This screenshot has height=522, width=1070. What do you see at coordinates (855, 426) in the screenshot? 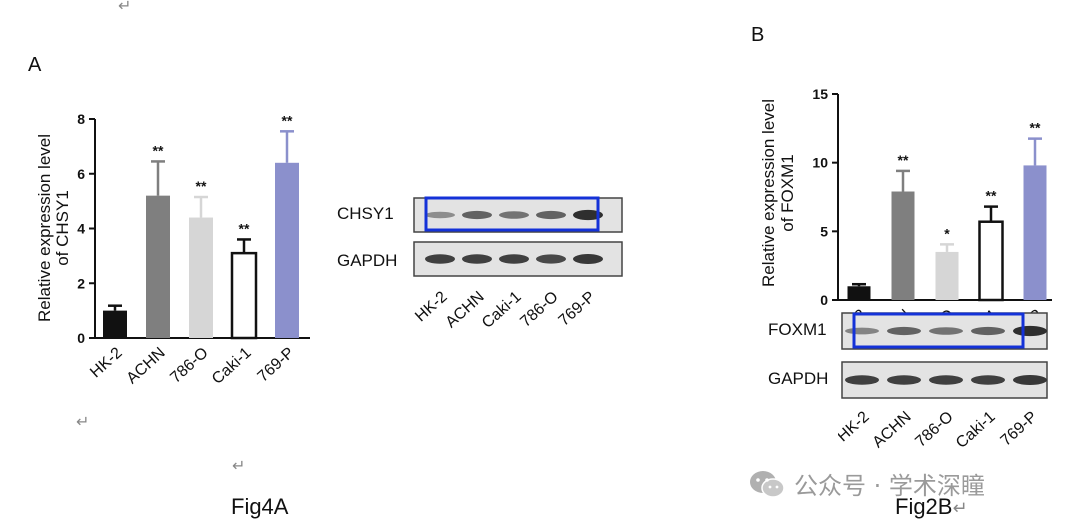
I see `blot-b-lane-label: HK-2` at bounding box center [855, 426].